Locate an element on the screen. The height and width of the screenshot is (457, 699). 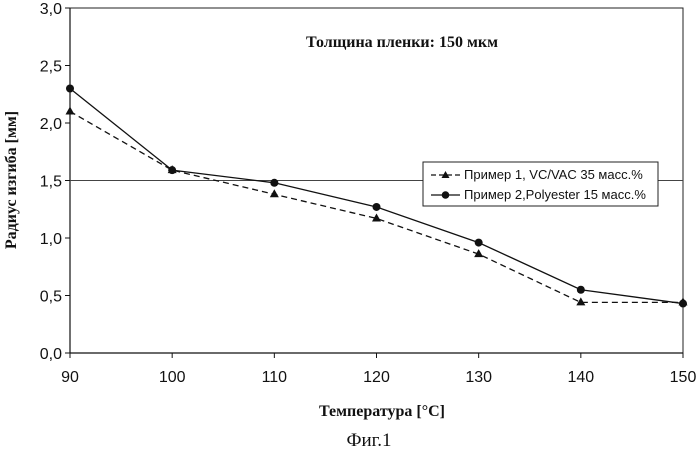
legend-marker-circle-icon is located at coordinates (445, 195).